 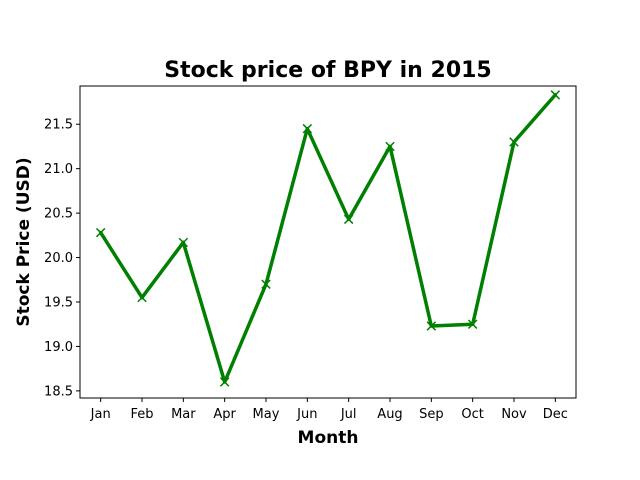 What do you see at coordinates (58, 347) in the screenshot?
I see `y-tick-label: 19.0` at bounding box center [58, 347].